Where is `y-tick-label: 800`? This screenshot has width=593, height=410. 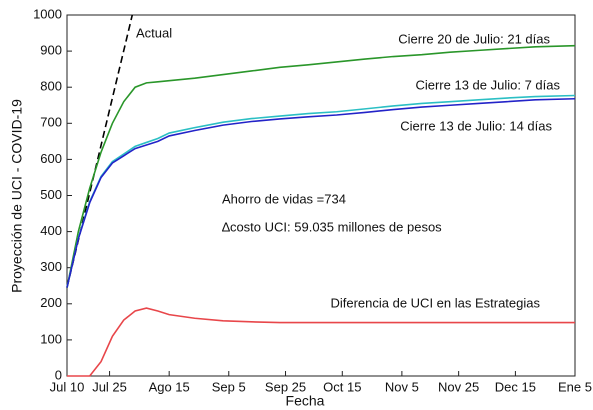 y-tick-label: 800 is located at coordinates (51, 86).